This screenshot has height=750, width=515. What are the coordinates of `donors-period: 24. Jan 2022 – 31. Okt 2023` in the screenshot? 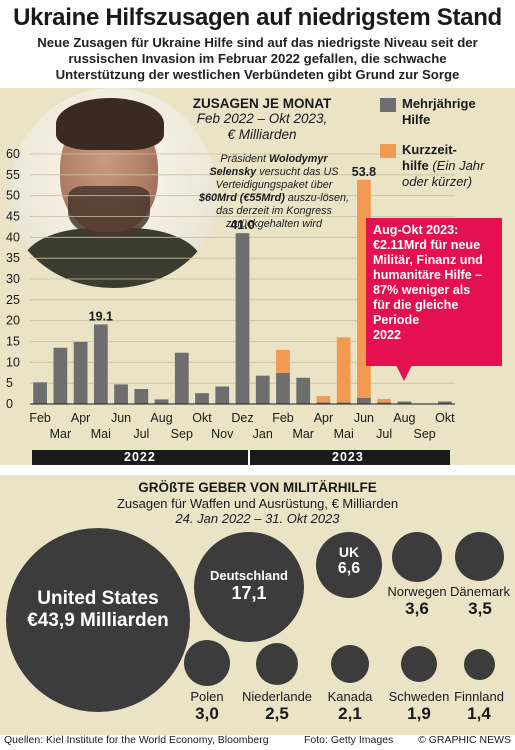 It's located at (257, 518).